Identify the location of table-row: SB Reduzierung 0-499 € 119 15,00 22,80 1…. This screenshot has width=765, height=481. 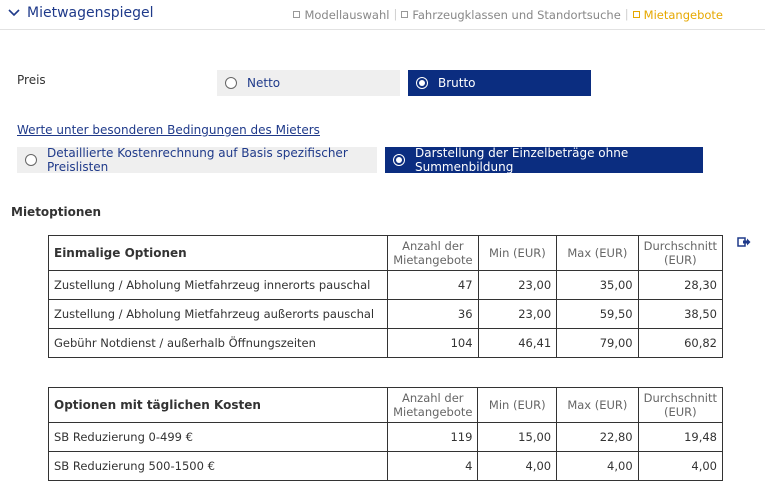
(385, 437).